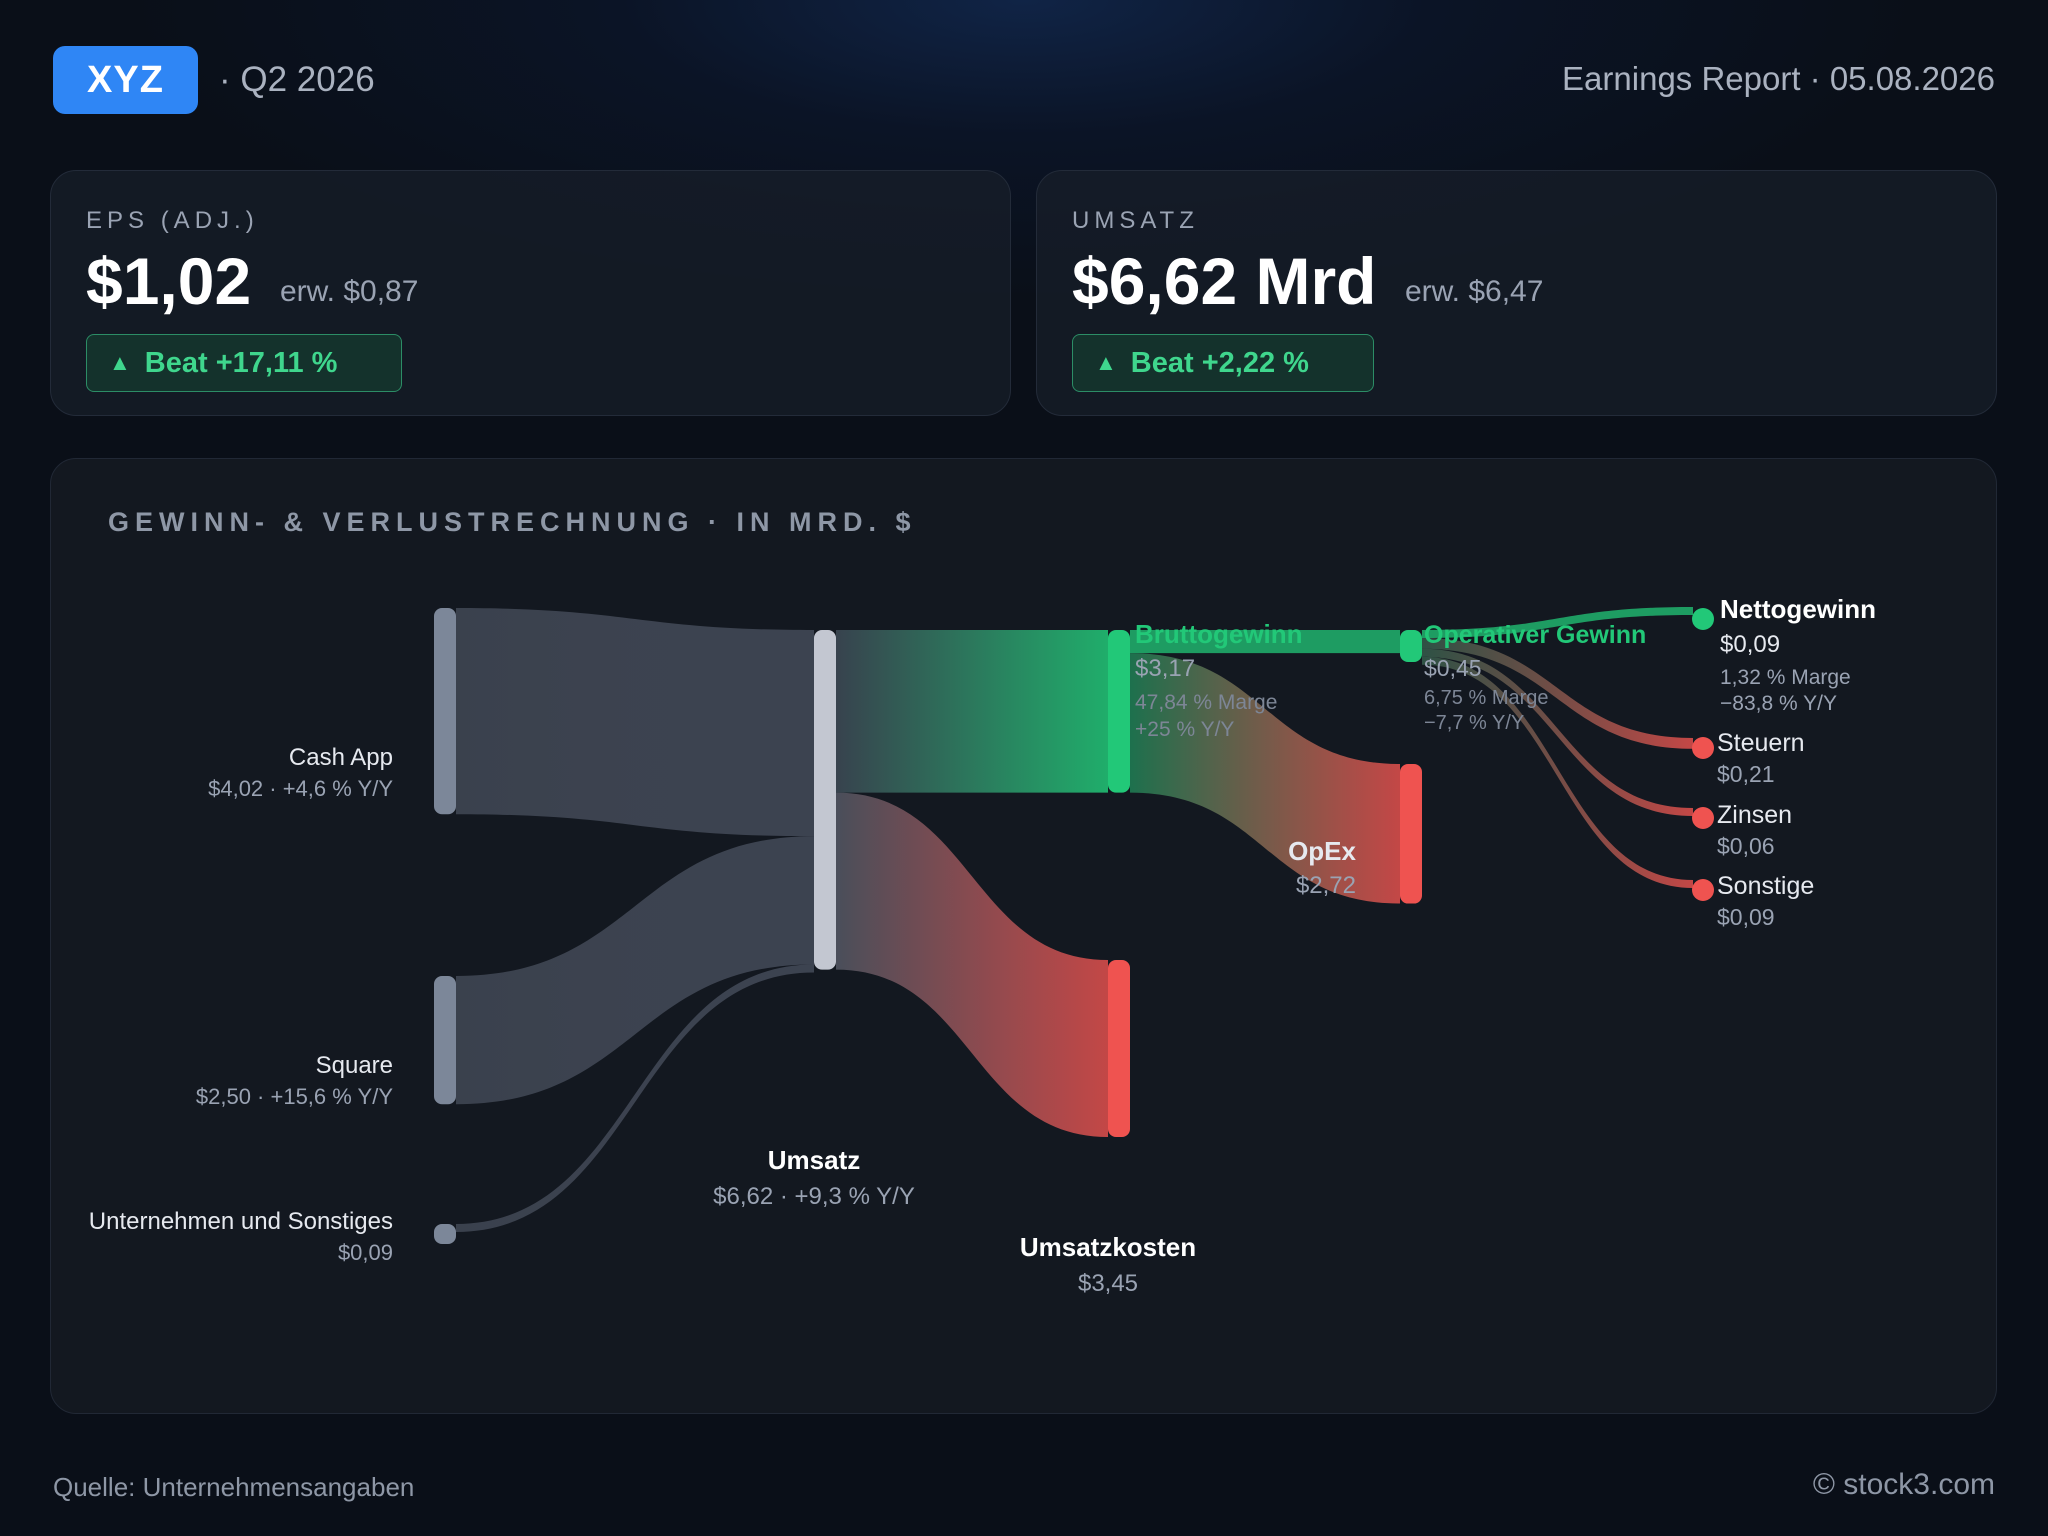  Describe the element at coordinates (1785, 677) in the screenshot. I see `label-net-margin: 1,32 % Marge` at that location.